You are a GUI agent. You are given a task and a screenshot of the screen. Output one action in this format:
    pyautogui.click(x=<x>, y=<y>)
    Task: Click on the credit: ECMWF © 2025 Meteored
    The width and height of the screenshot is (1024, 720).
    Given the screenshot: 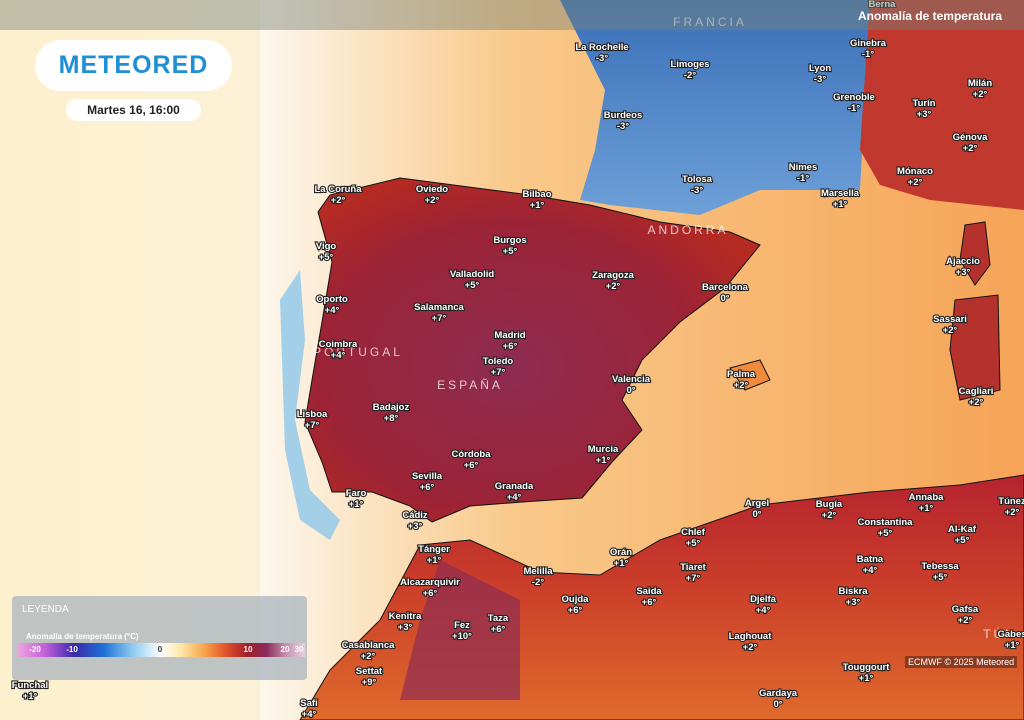 What is the action you would take?
    pyautogui.click(x=961, y=662)
    